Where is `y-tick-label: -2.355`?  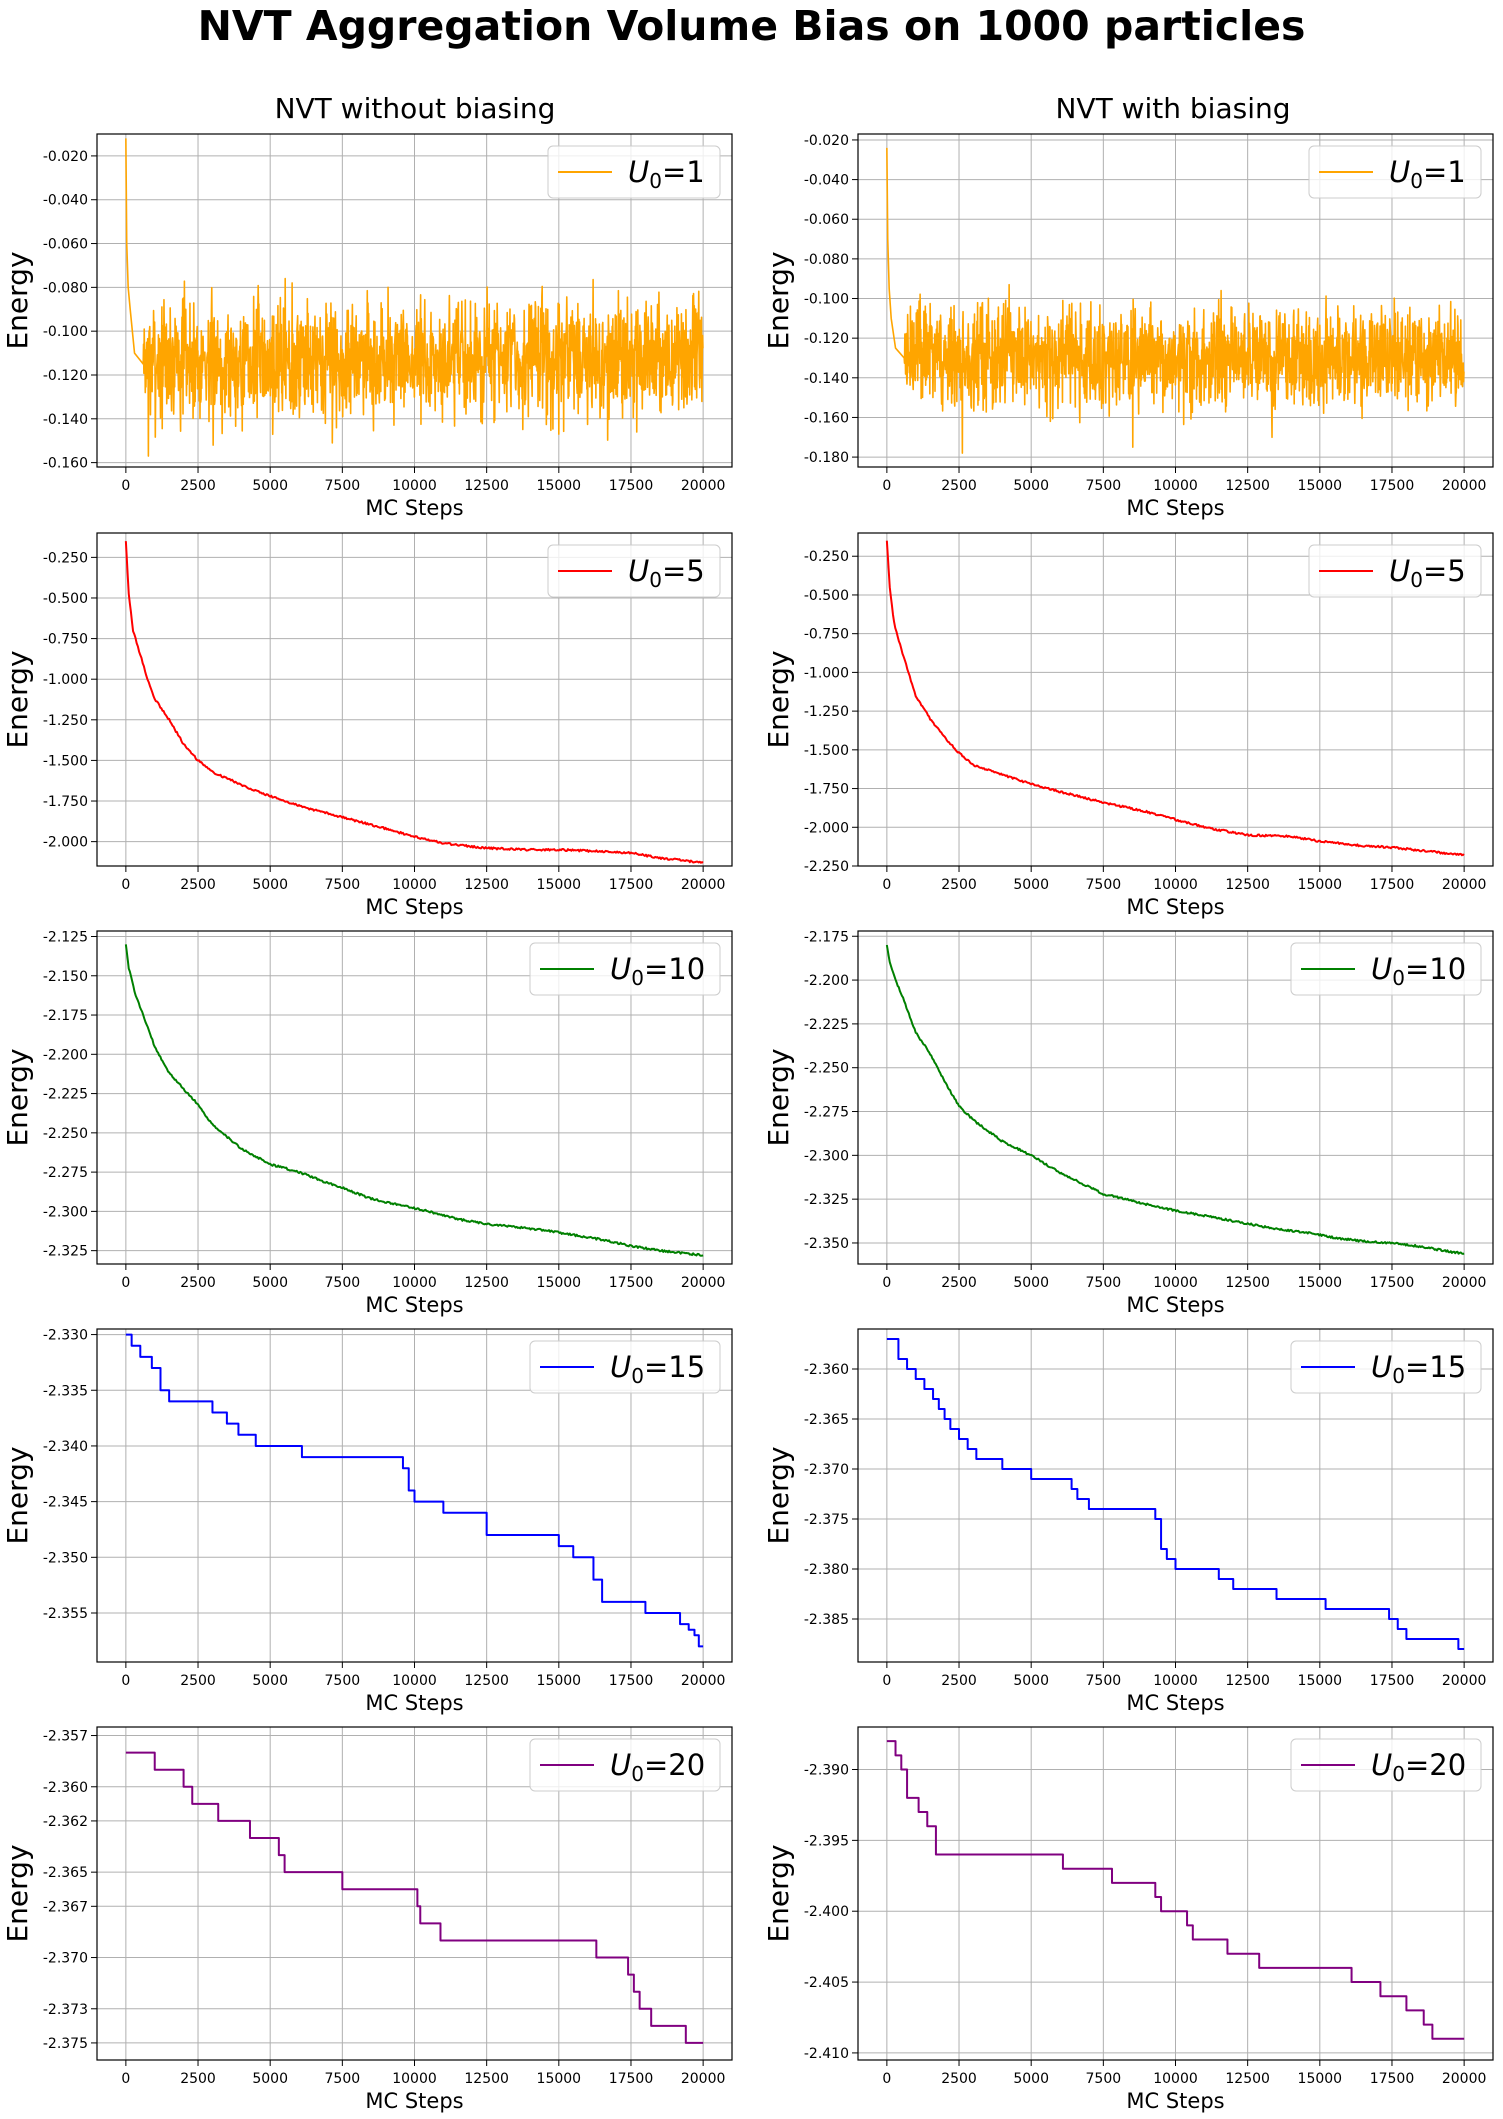 y-tick-label: -2.355 is located at coordinates (65, 1614).